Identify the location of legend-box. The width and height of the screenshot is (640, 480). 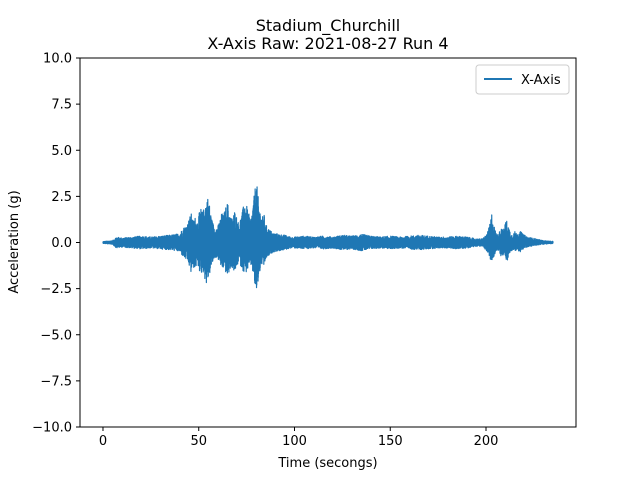
(522, 79).